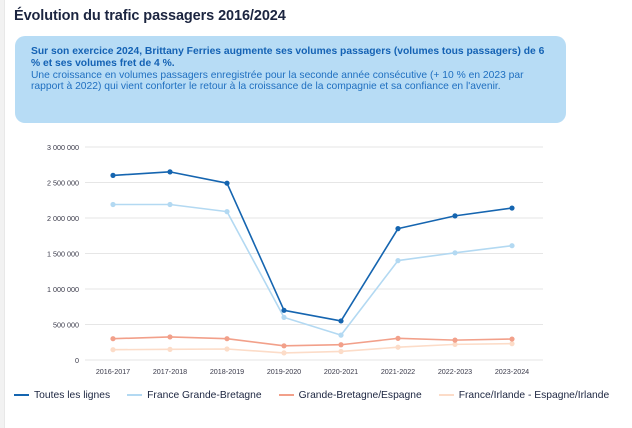 Image resolution: width=632 pixels, height=428 pixels. Describe the element at coordinates (63, 289) in the screenshot. I see `y-tick-label: 1 000 000` at that location.